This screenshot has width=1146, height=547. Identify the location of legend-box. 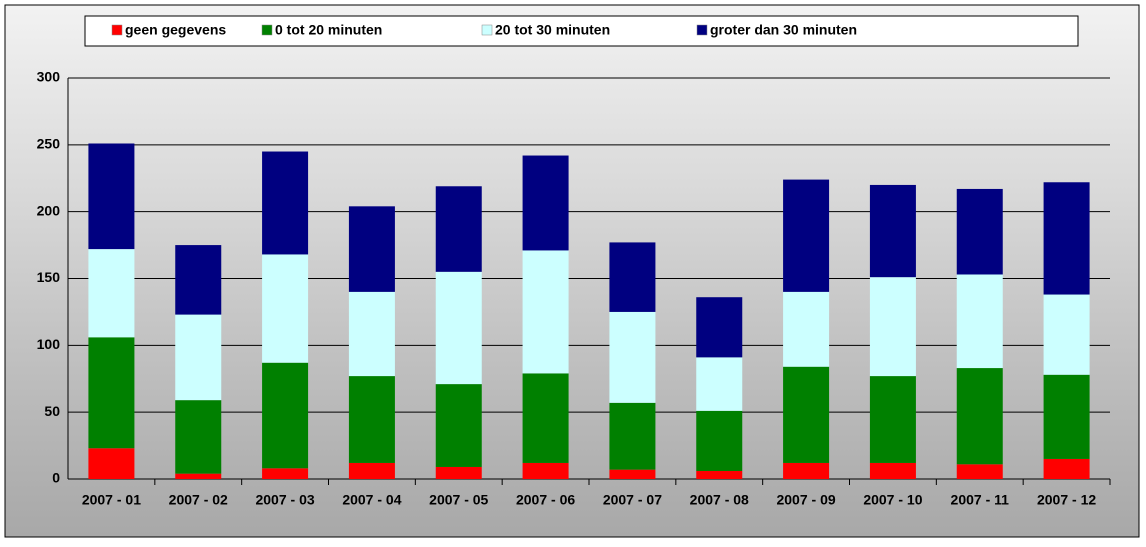
(581, 31).